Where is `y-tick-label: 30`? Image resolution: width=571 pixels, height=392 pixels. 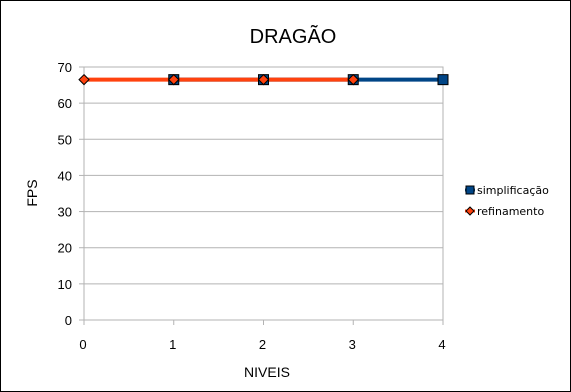
y-tick-label: 30 is located at coordinates (65, 212).